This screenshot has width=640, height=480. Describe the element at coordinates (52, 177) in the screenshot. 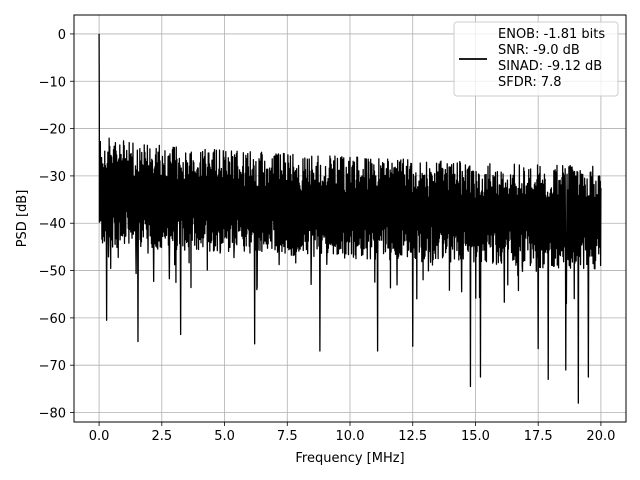

I see `y-tick-label: −30` at that location.